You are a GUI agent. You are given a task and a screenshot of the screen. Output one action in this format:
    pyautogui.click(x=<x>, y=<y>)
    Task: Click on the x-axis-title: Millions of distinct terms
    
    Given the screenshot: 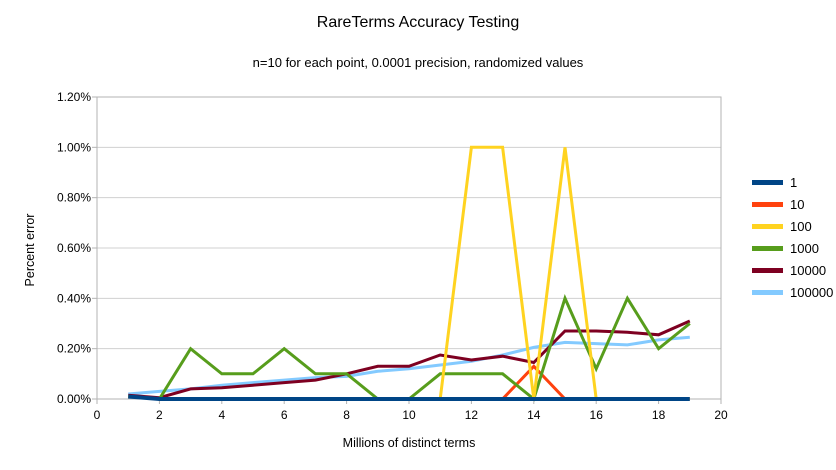 What is the action you would take?
    pyautogui.click(x=409, y=443)
    